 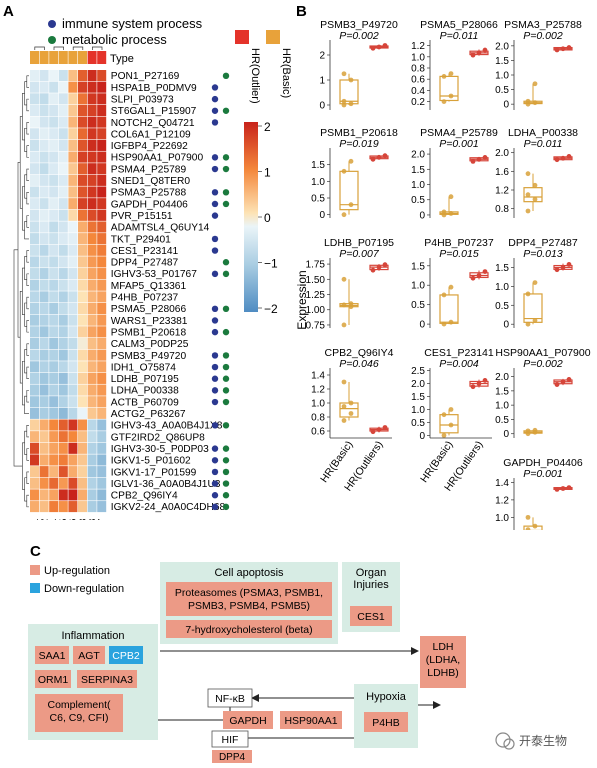 I want to click on gene-label: IGHV3-30-5_P0DP03, so click(x=160, y=449).